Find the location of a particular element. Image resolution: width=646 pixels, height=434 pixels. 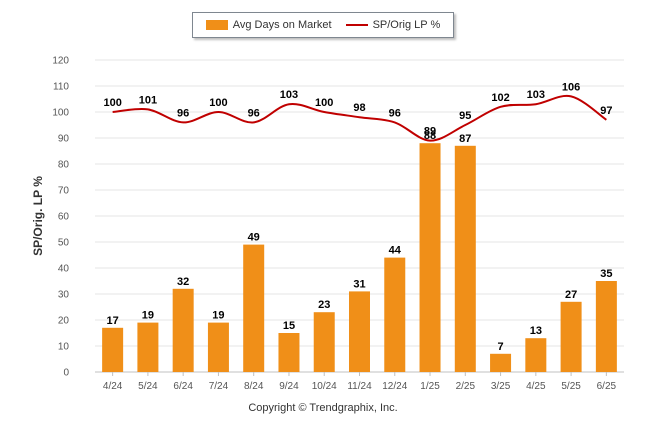

line-value-label: 101 is located at coordinates (148, 100).